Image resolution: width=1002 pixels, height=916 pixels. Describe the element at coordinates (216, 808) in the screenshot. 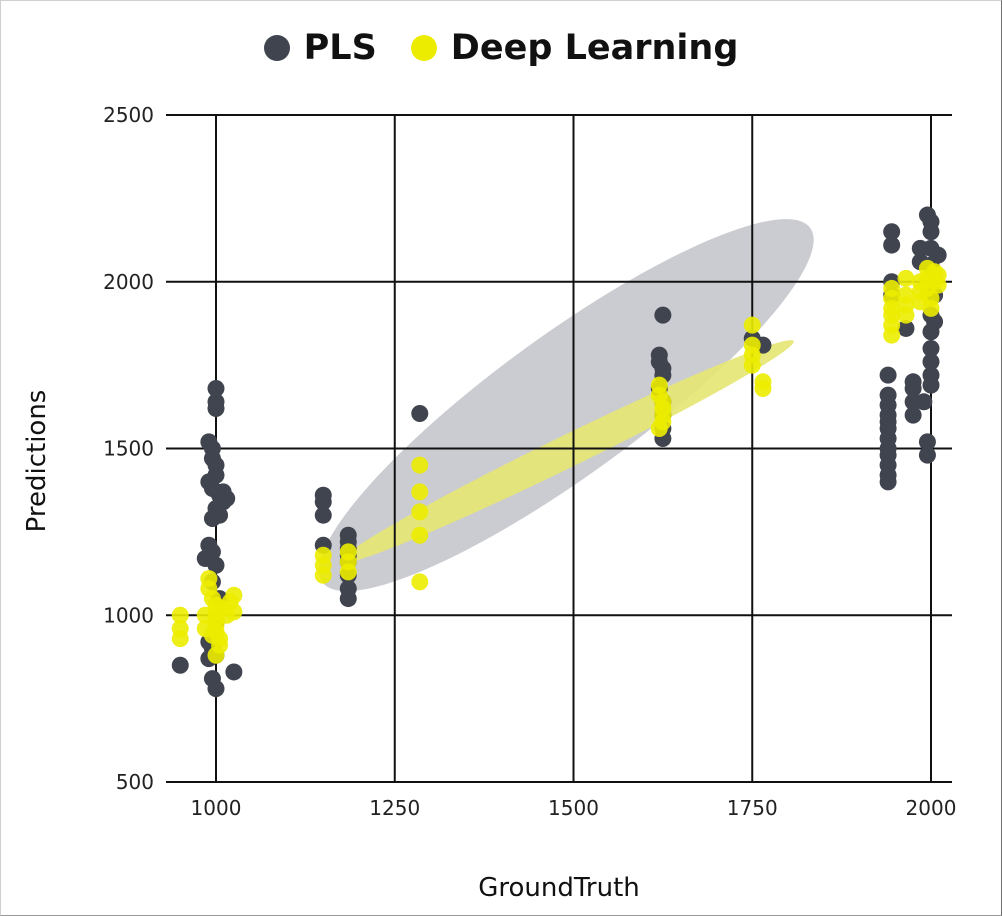

I see `x-tick-label: 1000` at that location.